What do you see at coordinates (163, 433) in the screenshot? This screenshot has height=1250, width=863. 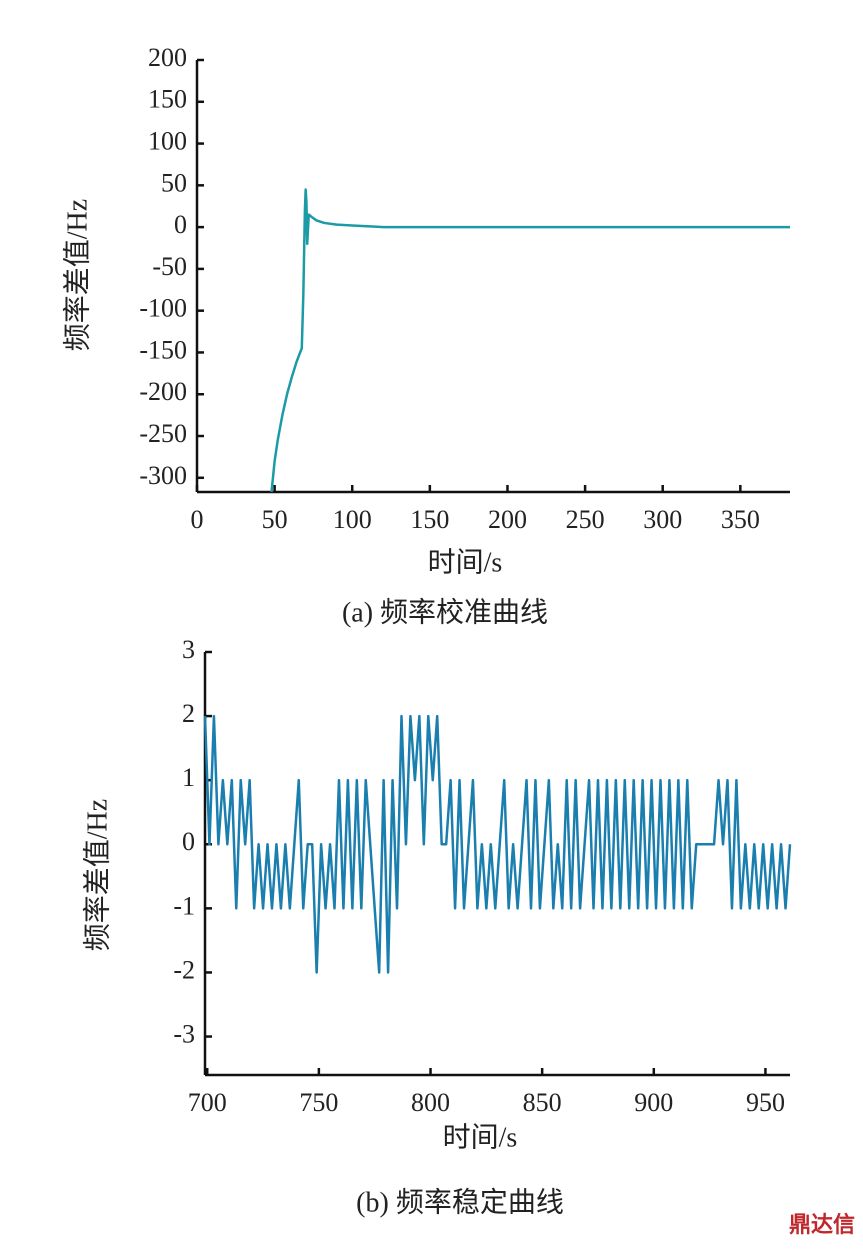 I see `y-tick-label: -250` at bounding box center [163, 433].